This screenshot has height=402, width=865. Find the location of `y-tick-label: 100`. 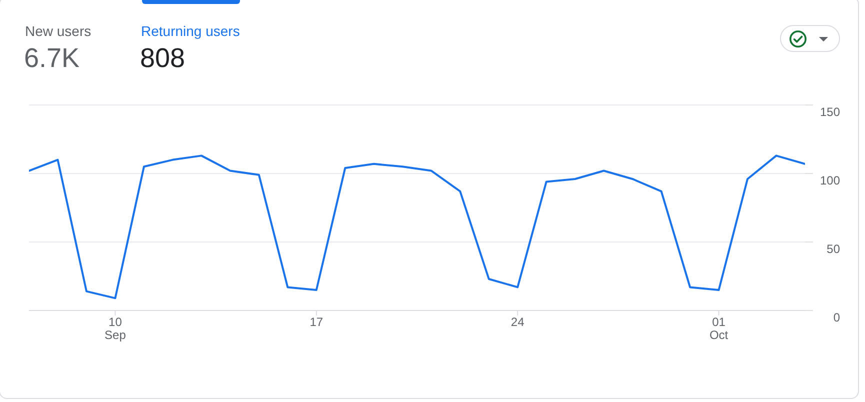

y-tick-label: 100 is located at coordinates (830, 181).